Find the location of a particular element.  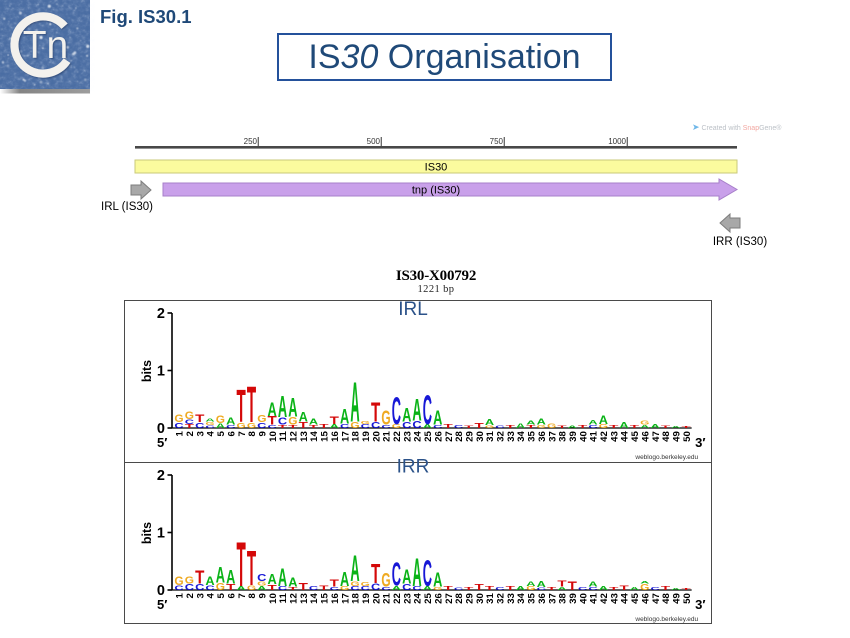

svg-text: 46 is located at coordinates (645, 598).